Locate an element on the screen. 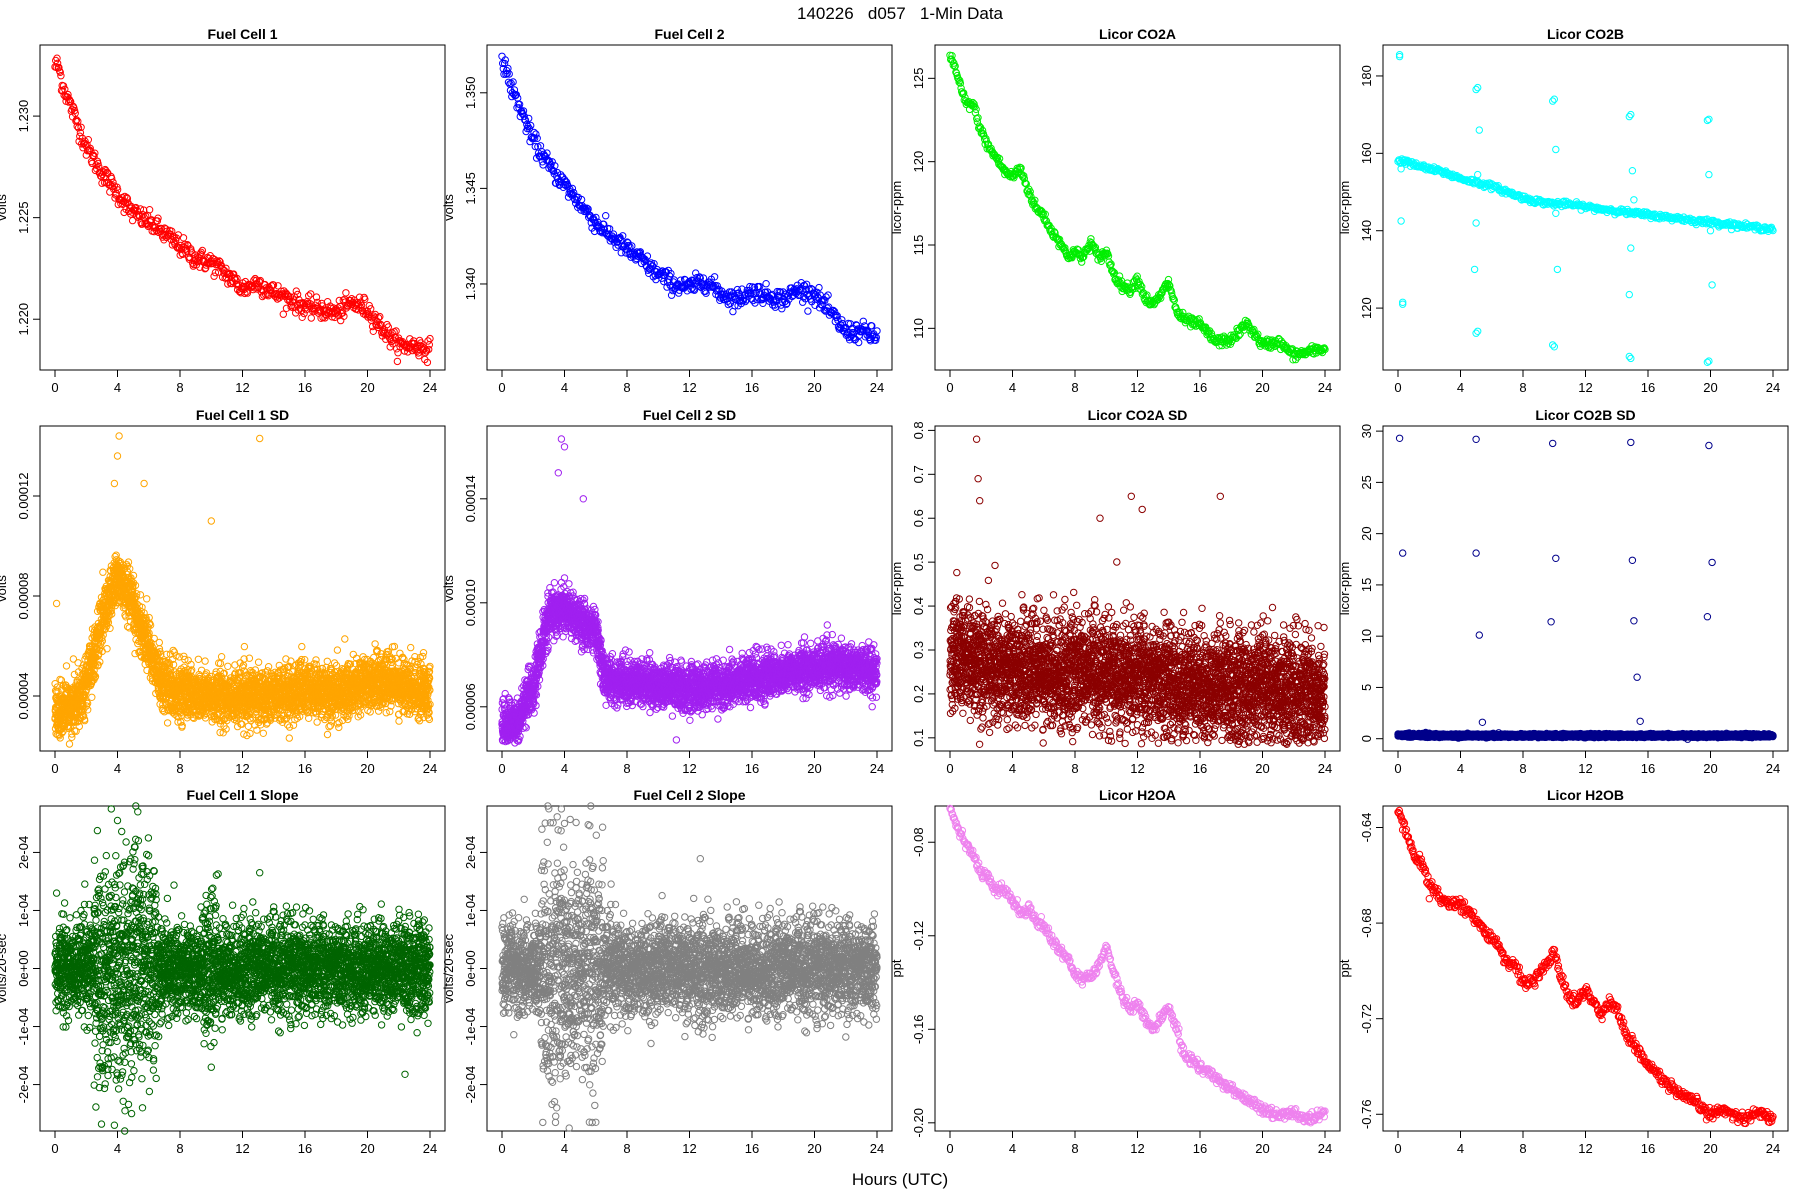 The width and height of the screenshot is (1800, 1200). x-tick-label: 16 is located at coordinates (1648, 387).